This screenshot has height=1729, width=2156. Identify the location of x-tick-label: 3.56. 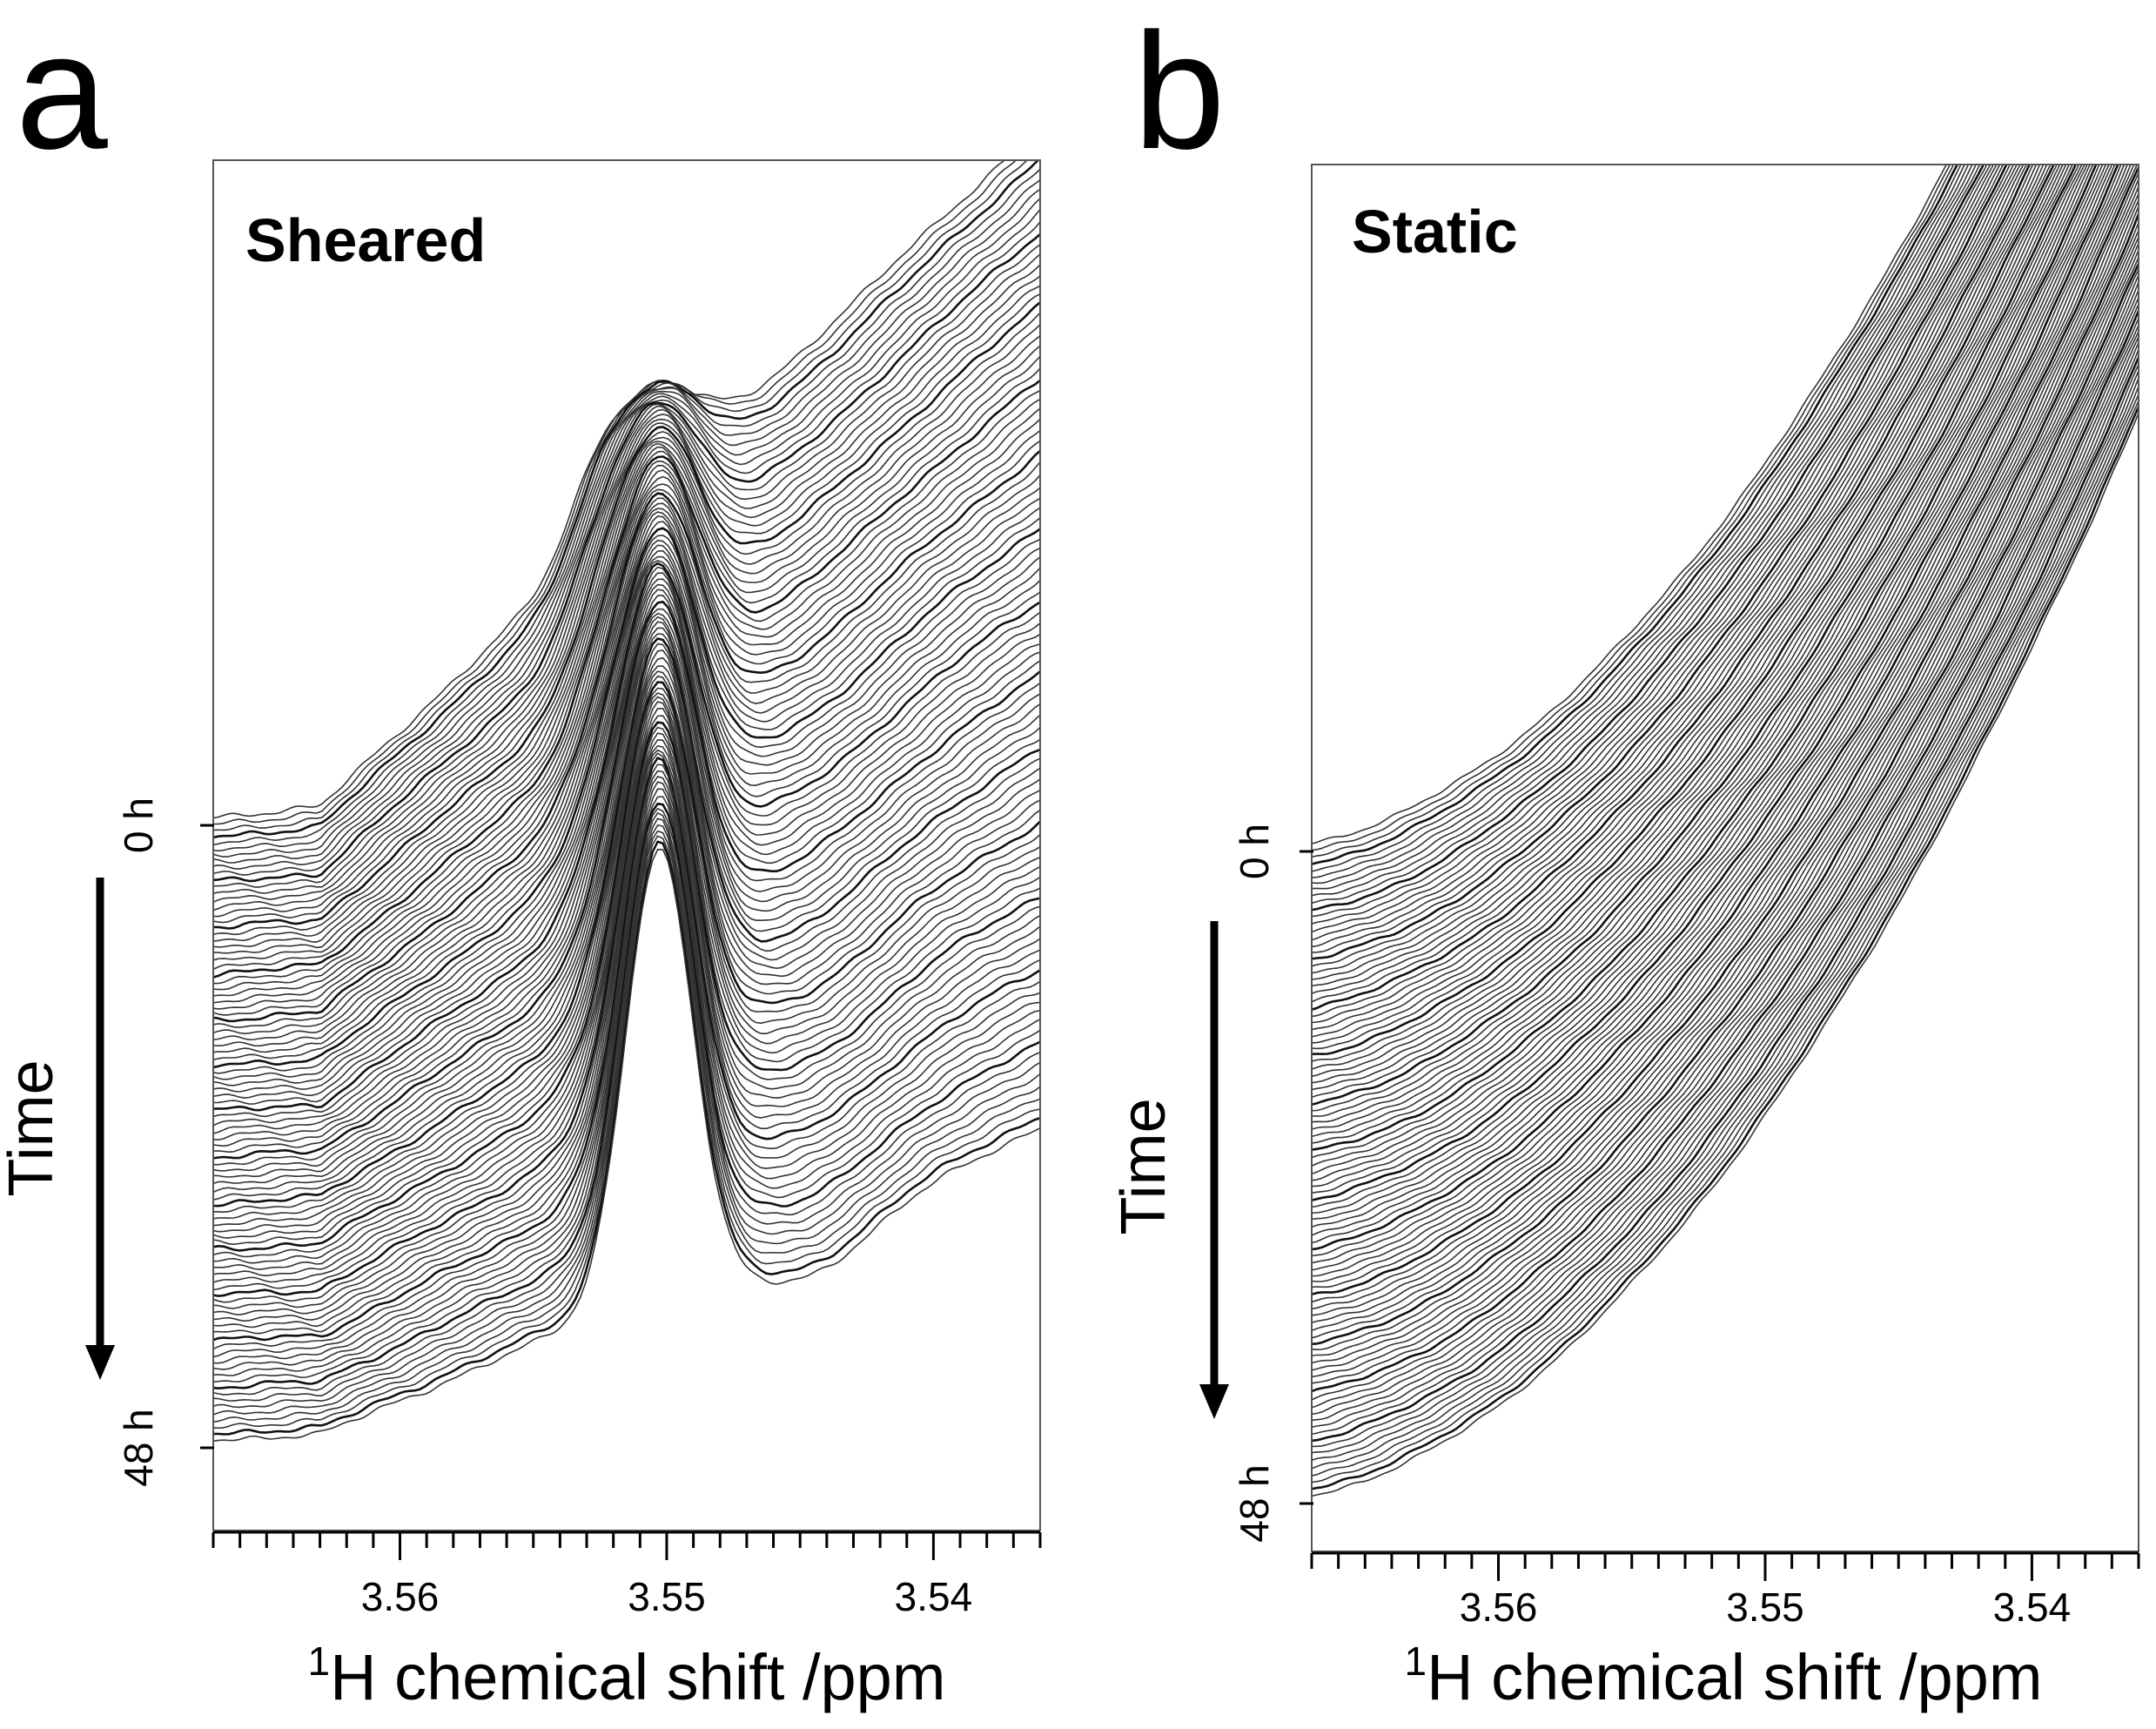
(1499, 1607).